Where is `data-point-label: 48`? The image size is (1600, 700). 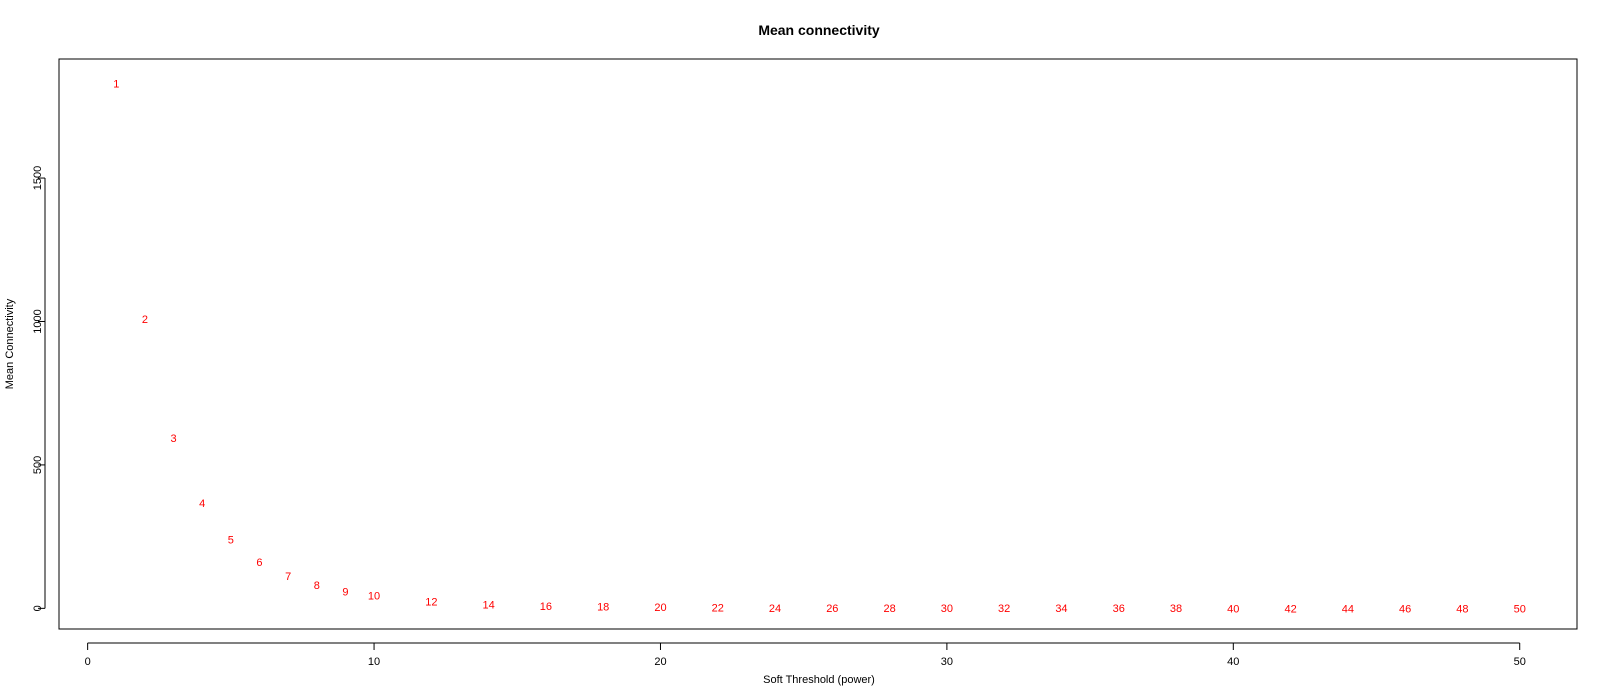
data-point-label: 48 is located at coordinates (1462, 609).